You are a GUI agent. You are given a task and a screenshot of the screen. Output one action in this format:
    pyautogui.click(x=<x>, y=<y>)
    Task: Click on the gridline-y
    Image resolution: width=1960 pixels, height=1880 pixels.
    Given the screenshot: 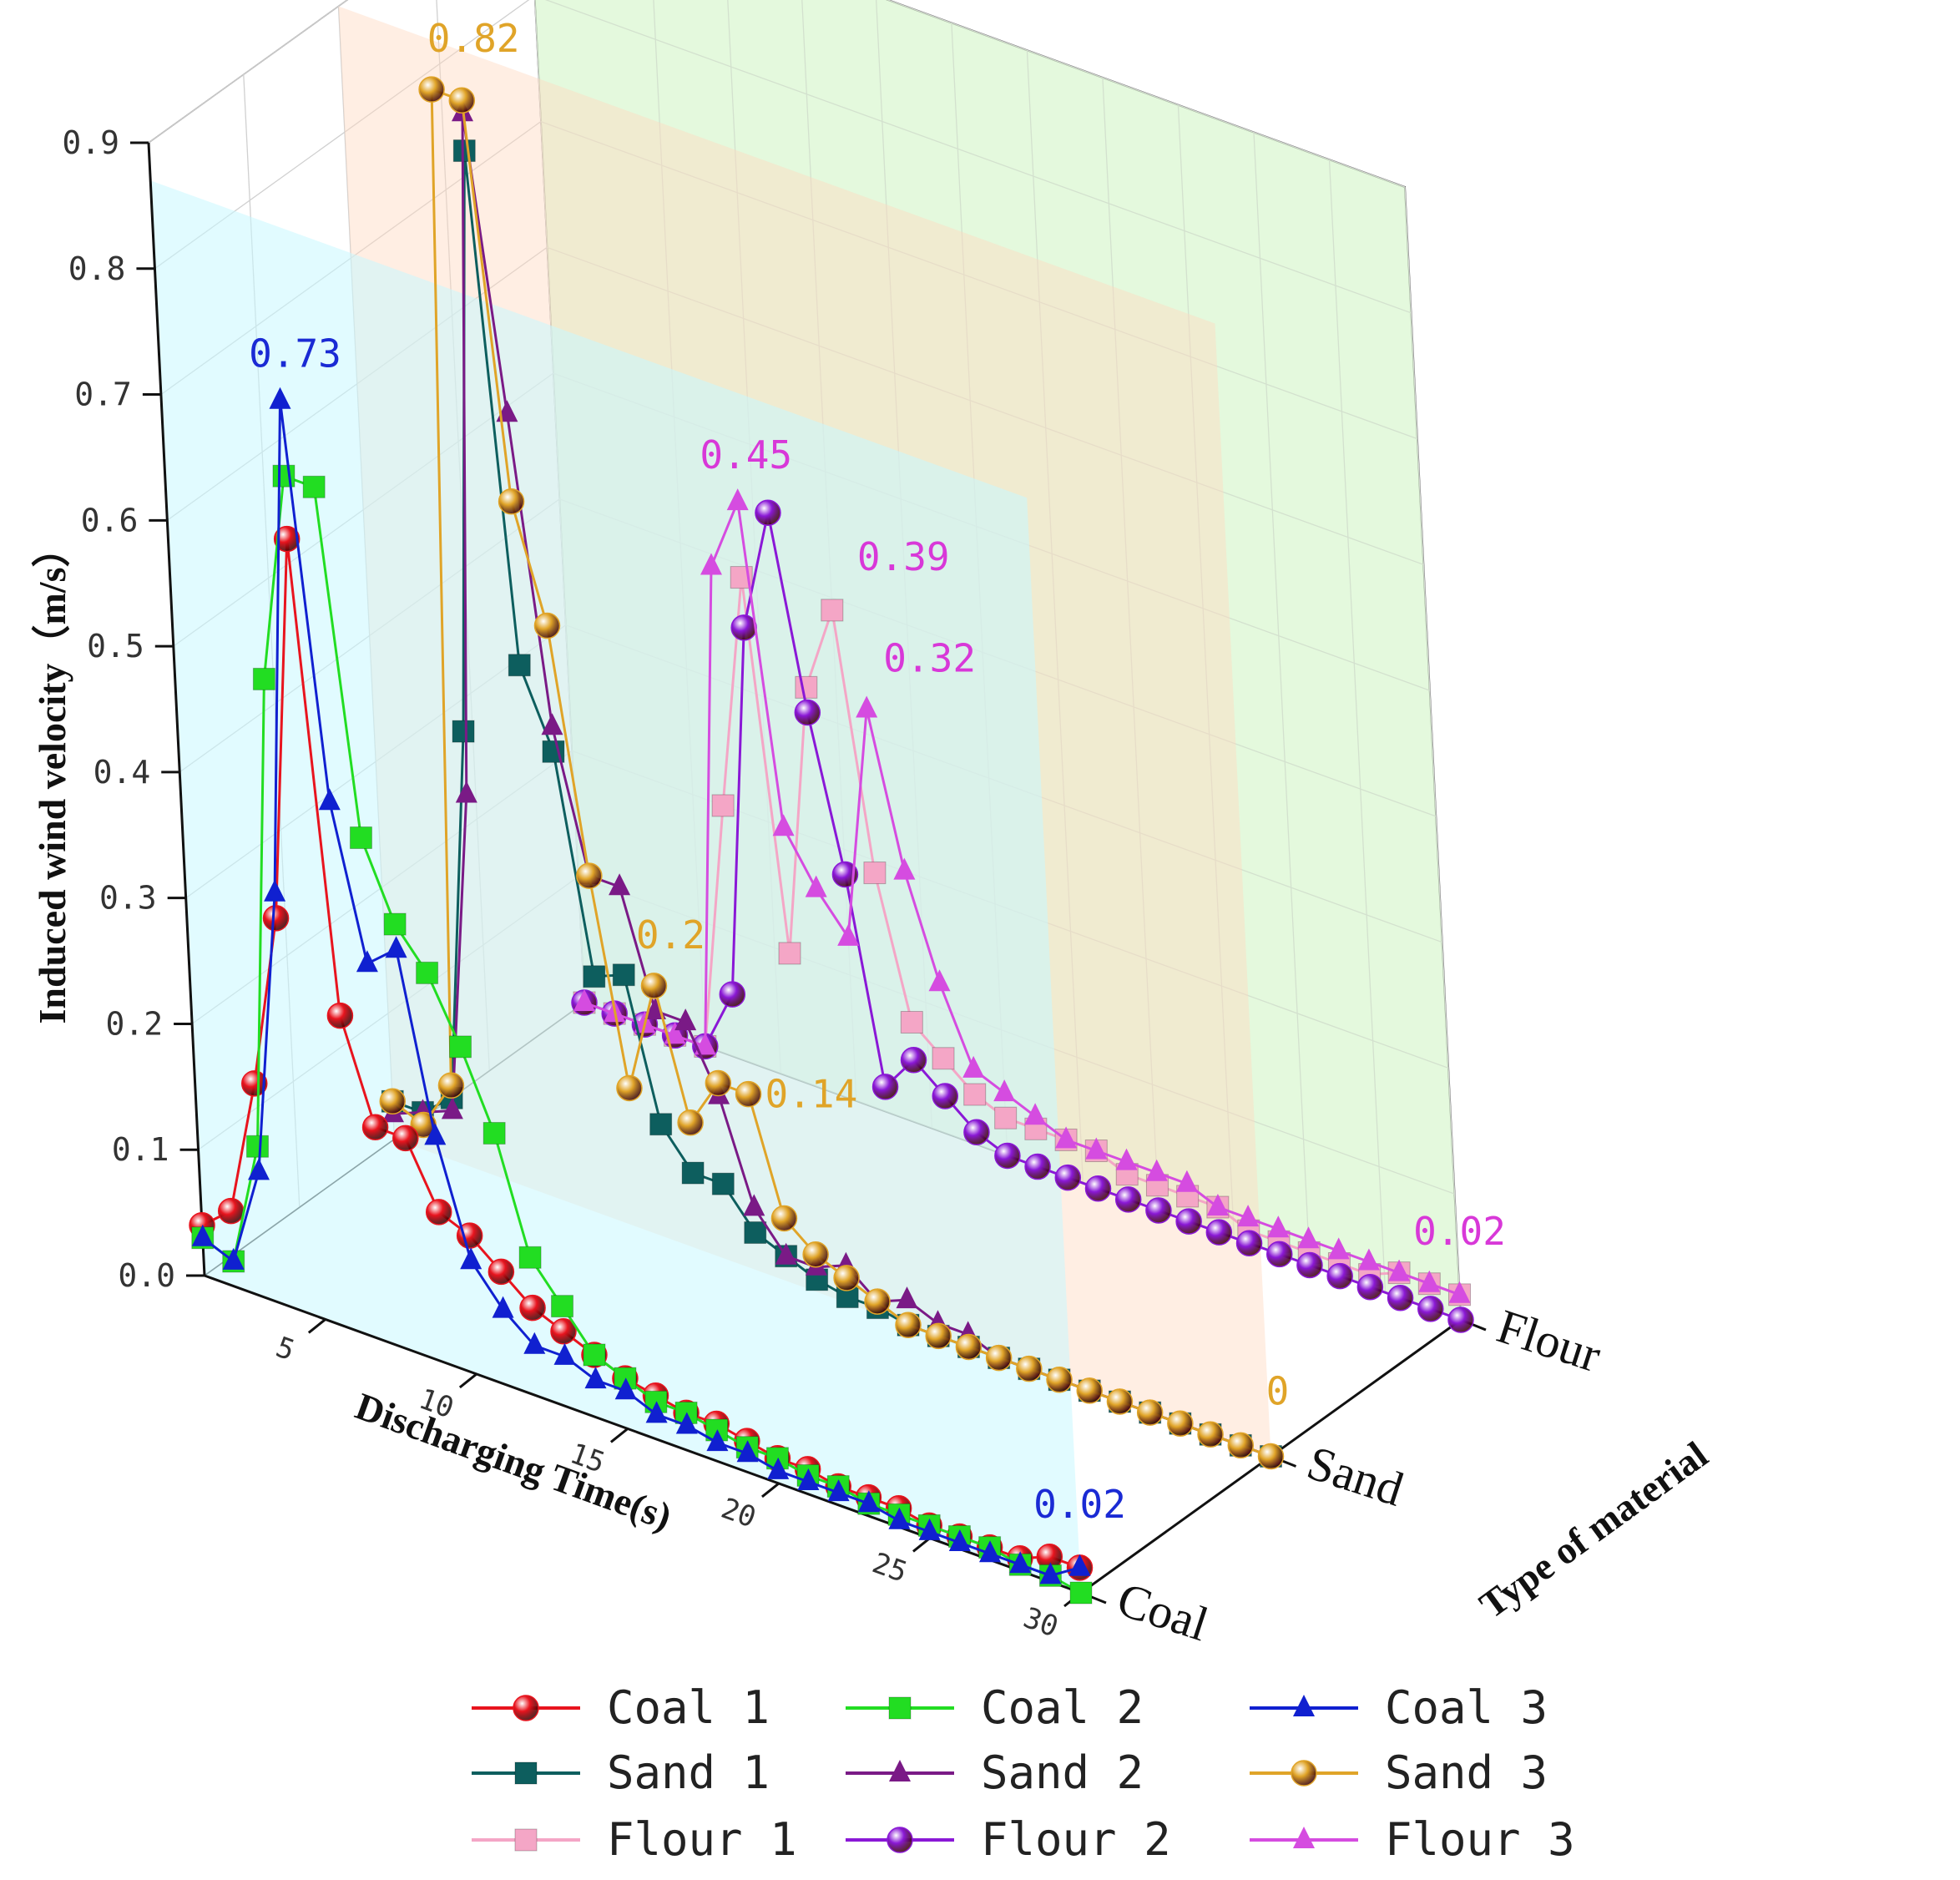 What is the action you would take?
    pyautogui.click(x=777, y=94)
    